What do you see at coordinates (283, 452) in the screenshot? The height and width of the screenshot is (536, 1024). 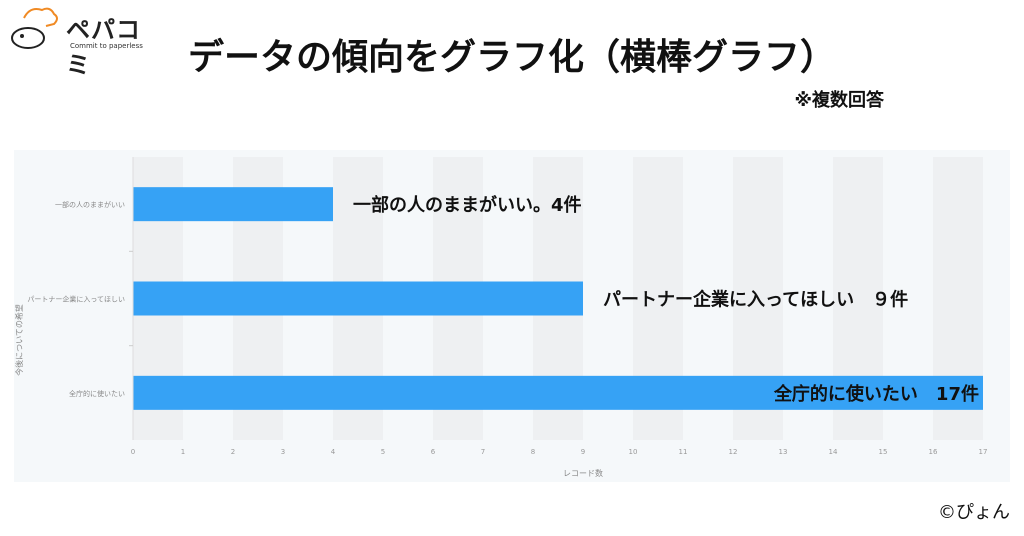 I see `x-tick-label: 3` at bounding box center [283, 452].